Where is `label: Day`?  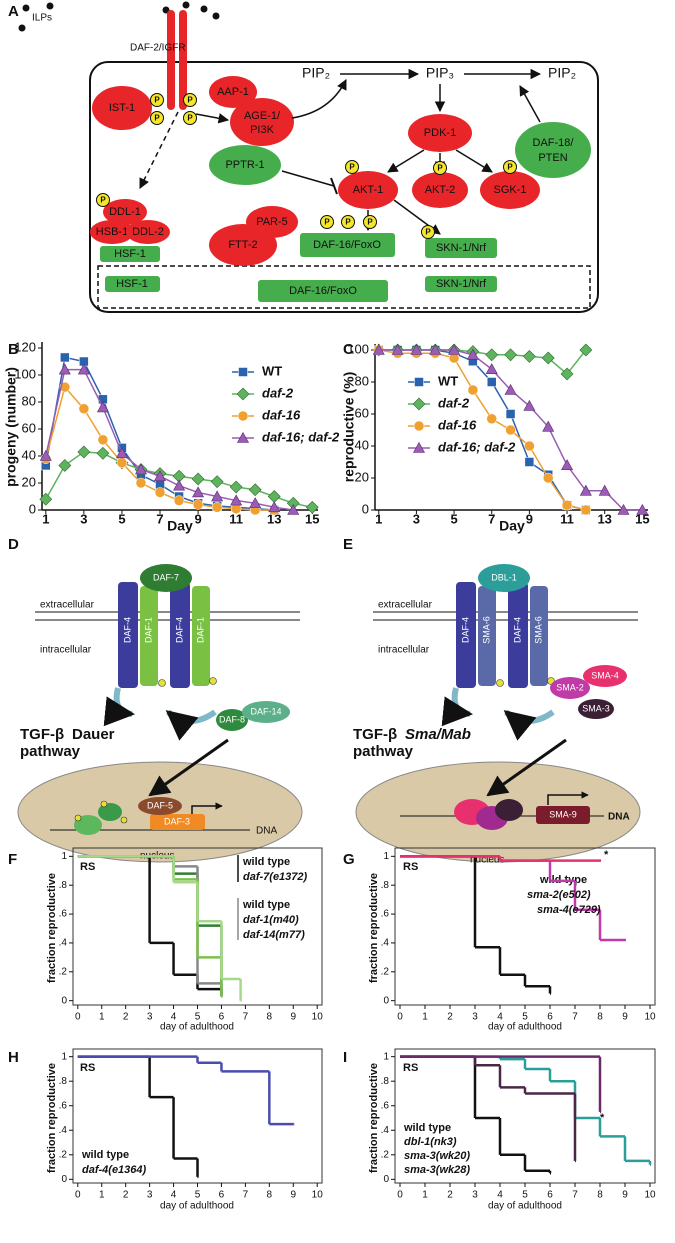
label: Day is located at coordinates (180, 526).